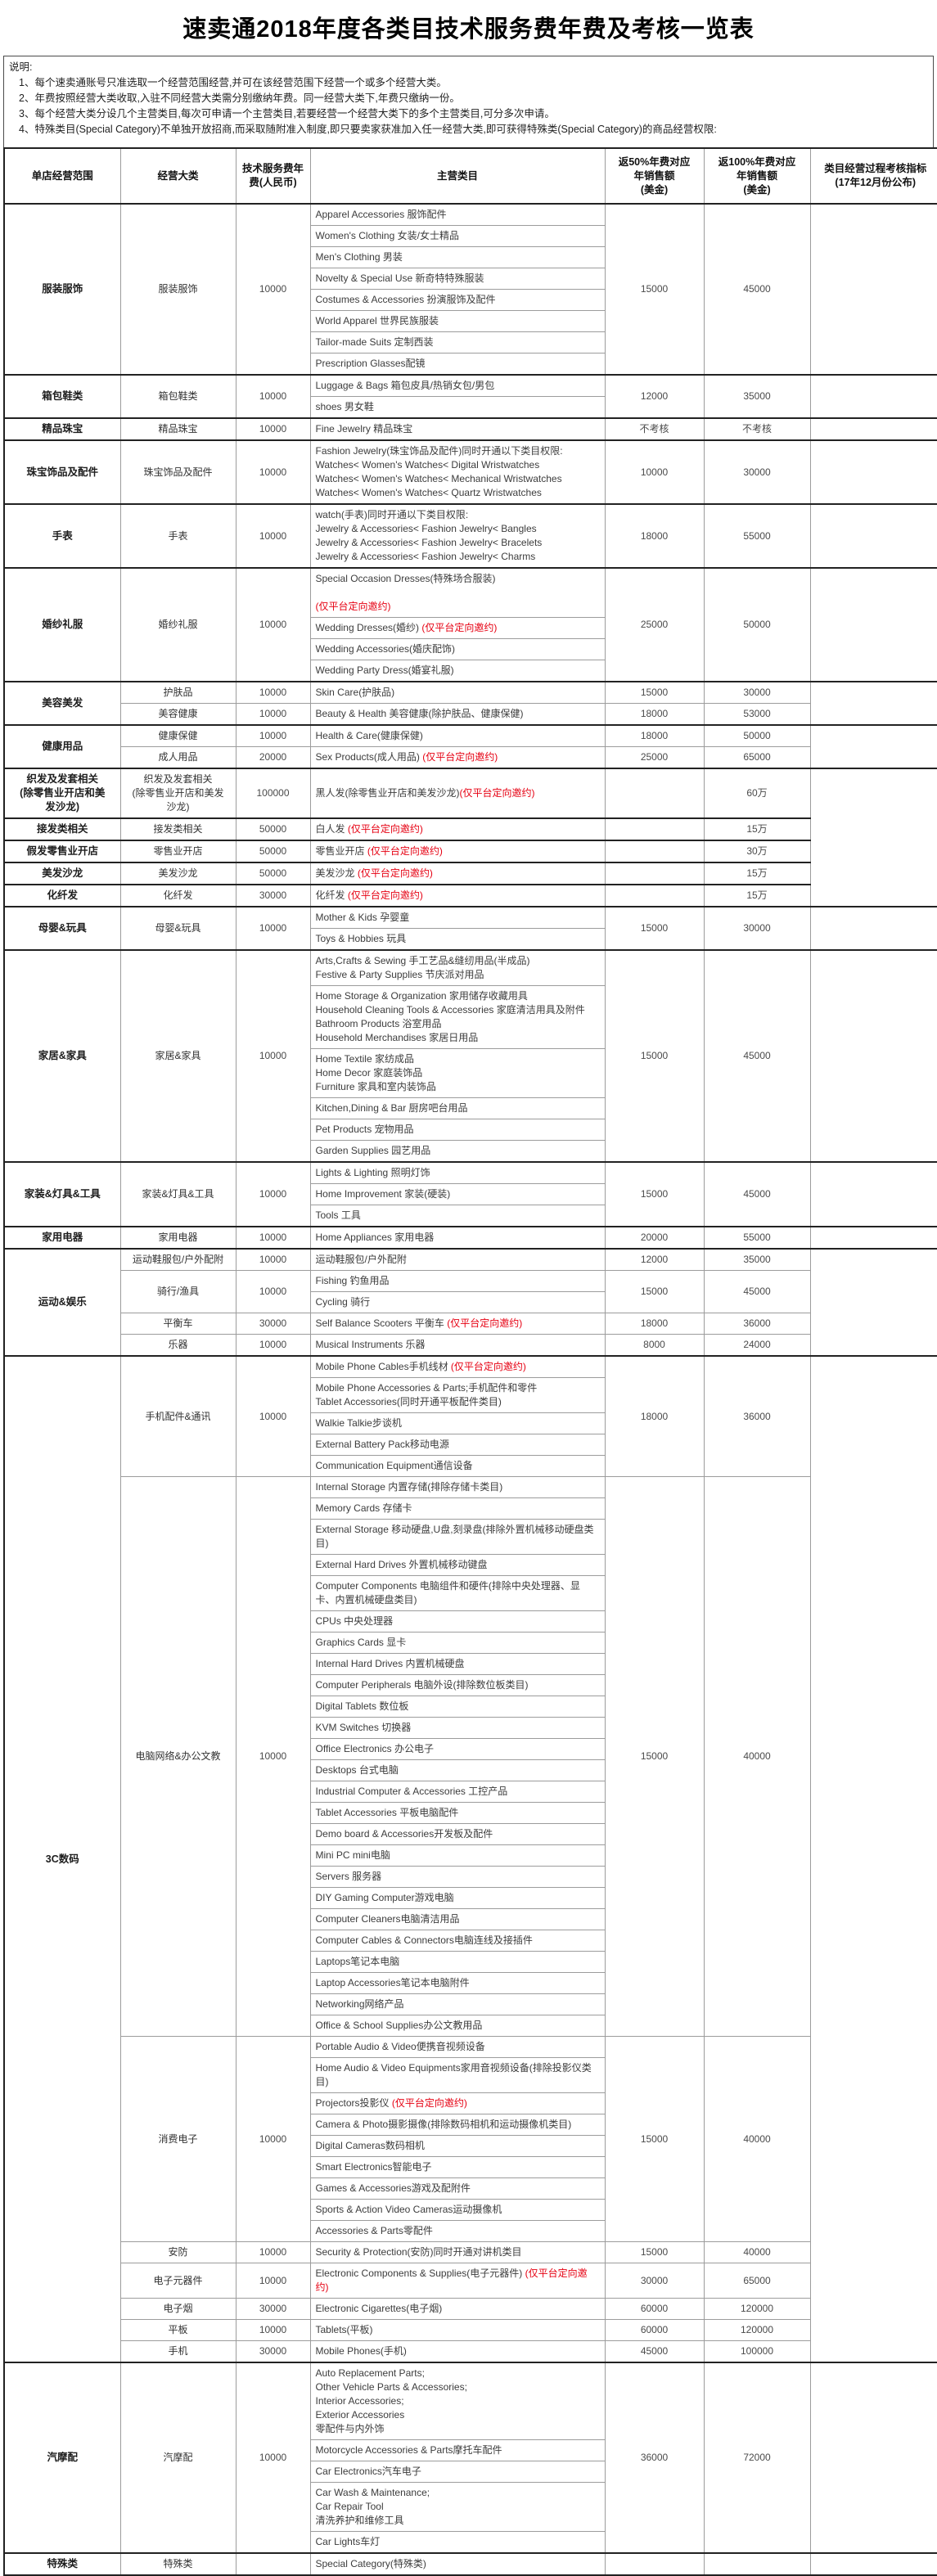 Image resolution: width=937 pixels, height=2576 pixels. Describe the element at coordinates (399, 2025) in the screenshot. I see `category-text: Office & School Supplies办公文教用品` at that location.